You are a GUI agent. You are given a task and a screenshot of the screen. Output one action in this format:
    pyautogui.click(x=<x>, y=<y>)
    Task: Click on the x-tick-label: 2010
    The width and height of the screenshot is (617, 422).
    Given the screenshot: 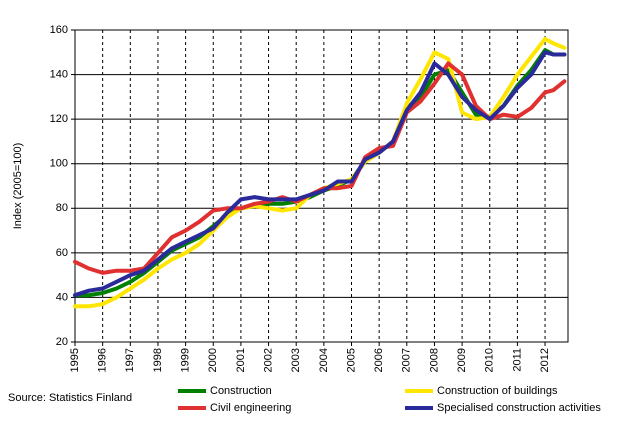 What is the action you would take?
    pyautogui.click(x=490, y=360)
    